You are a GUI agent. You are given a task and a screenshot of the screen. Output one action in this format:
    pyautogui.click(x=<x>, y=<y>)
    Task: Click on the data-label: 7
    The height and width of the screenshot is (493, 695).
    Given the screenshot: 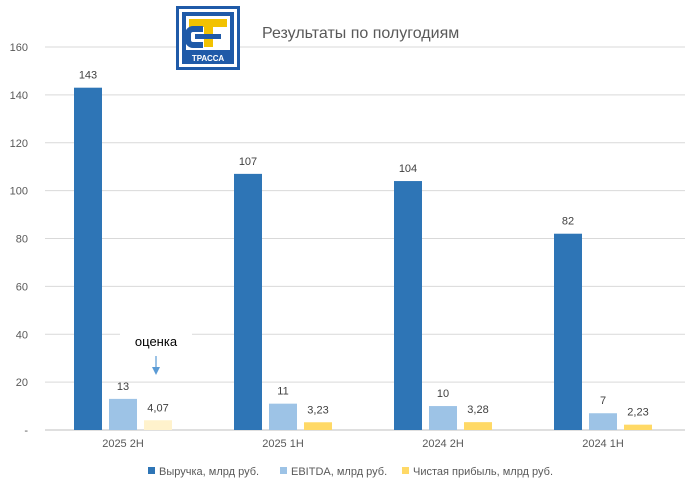 What is the action you would take?
    pyautogui.click(x=603, y=401)
    